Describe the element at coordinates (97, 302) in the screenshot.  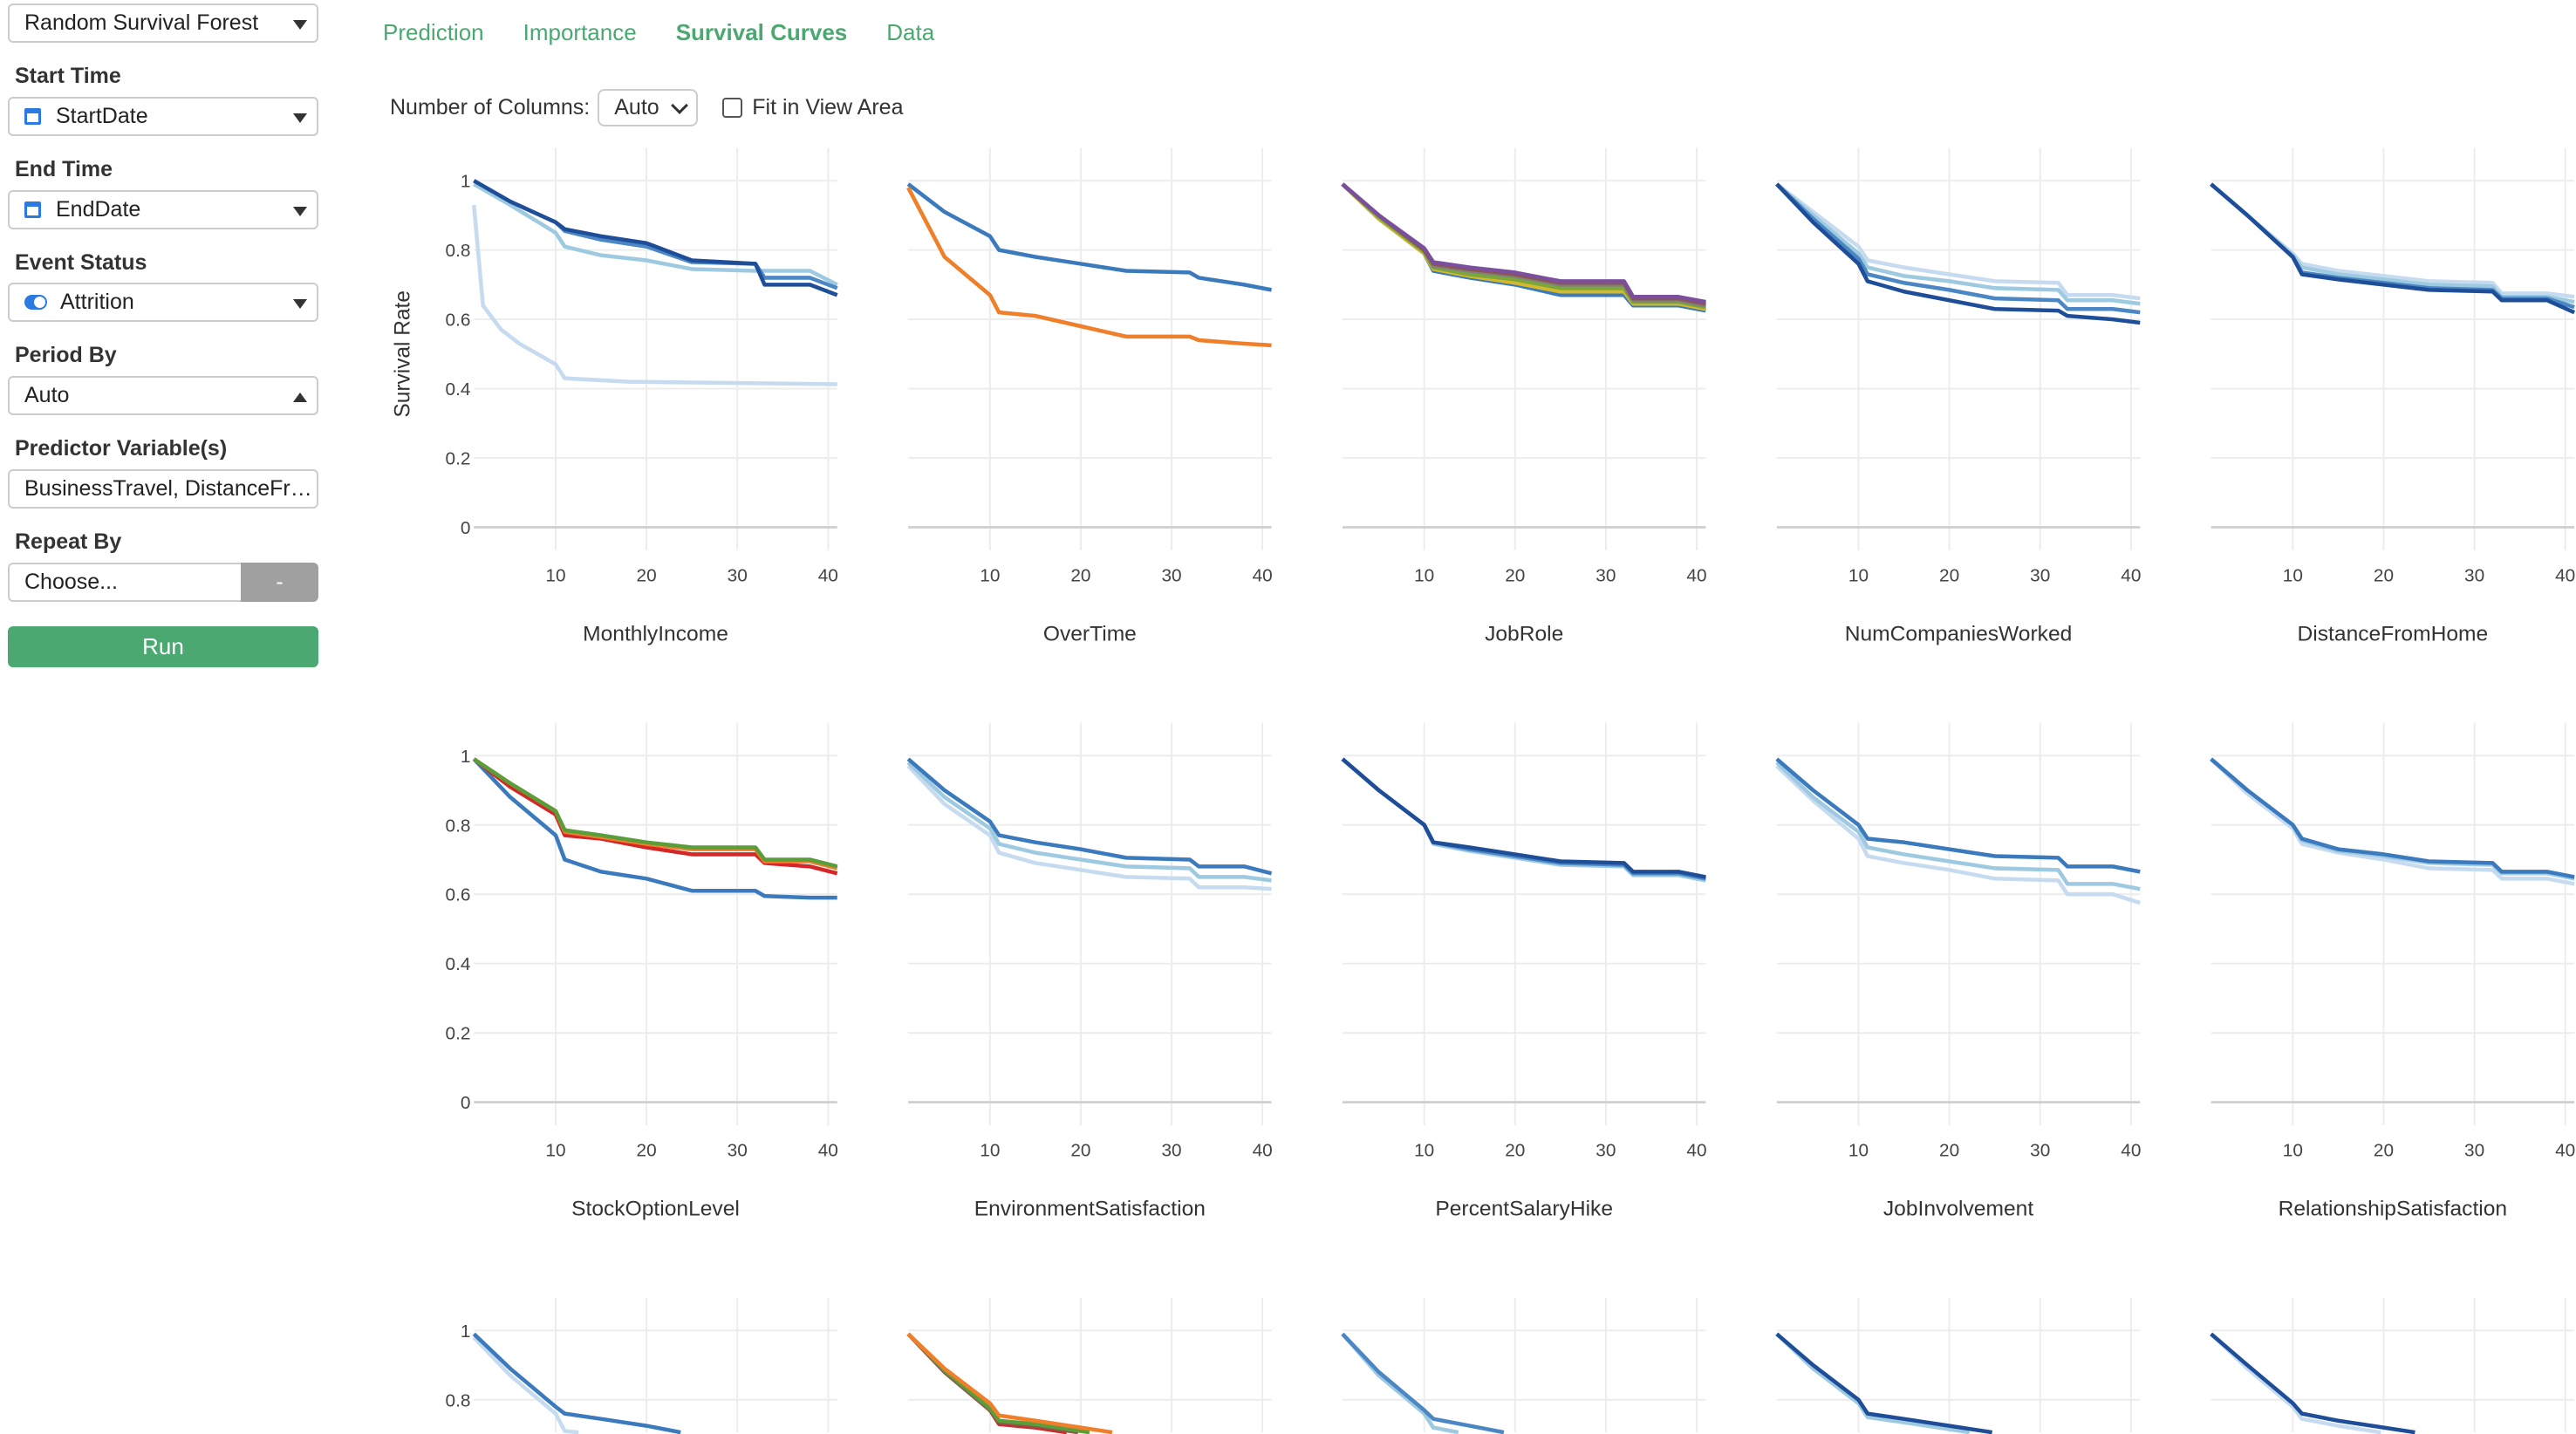
I see `event-status-value: Attrition` at that location.